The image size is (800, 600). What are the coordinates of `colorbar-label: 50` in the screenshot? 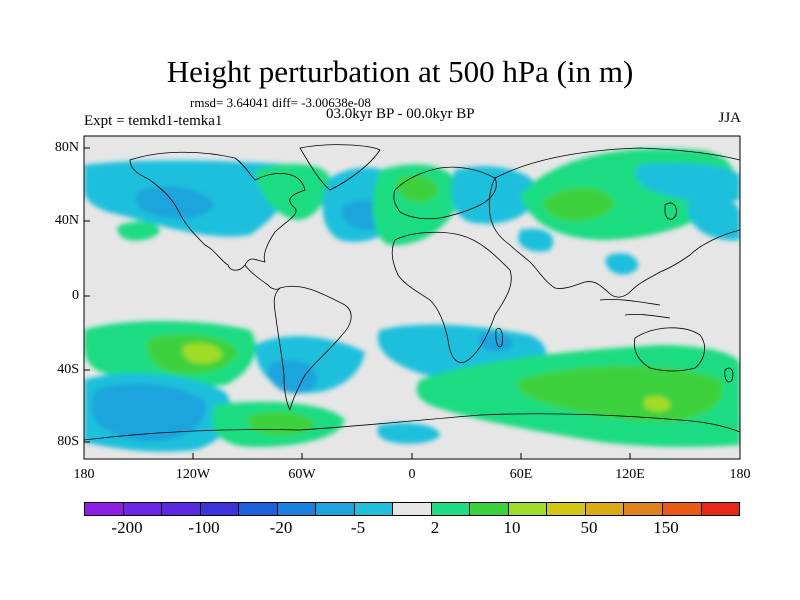 It's located at (589, 527).